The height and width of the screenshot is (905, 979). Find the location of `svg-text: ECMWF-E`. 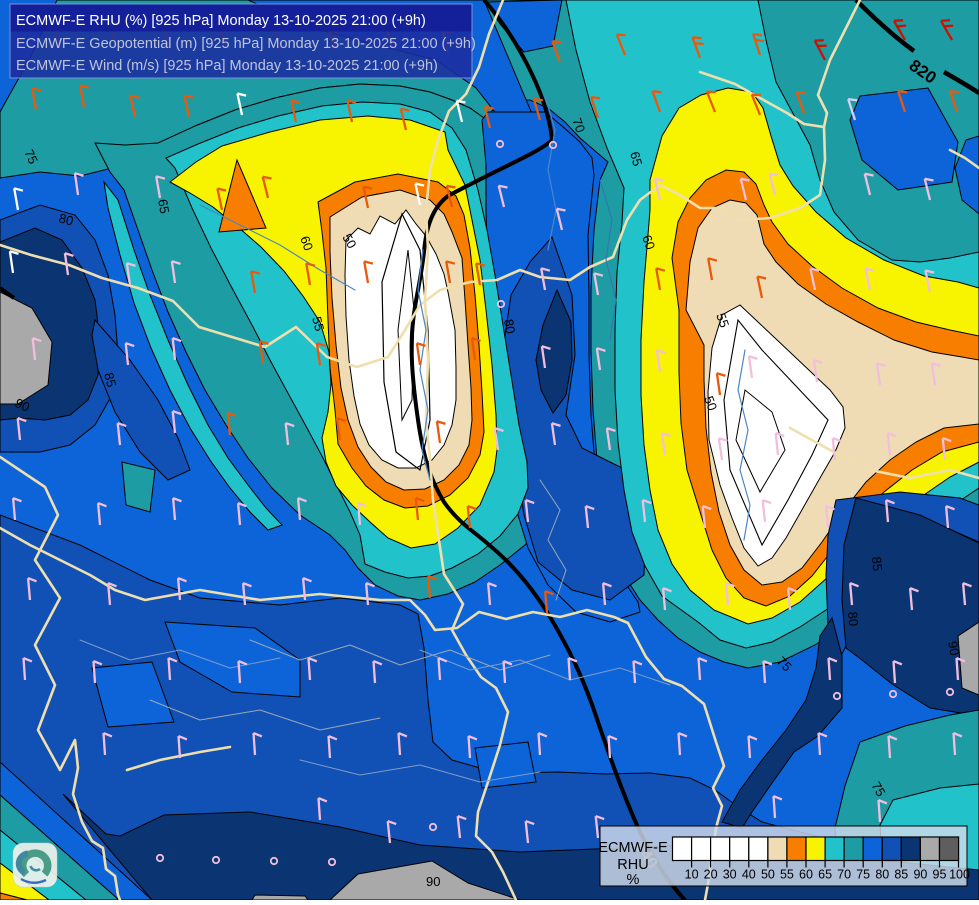

svg-text: ECMWF-E is located at coordinates (633, 848).